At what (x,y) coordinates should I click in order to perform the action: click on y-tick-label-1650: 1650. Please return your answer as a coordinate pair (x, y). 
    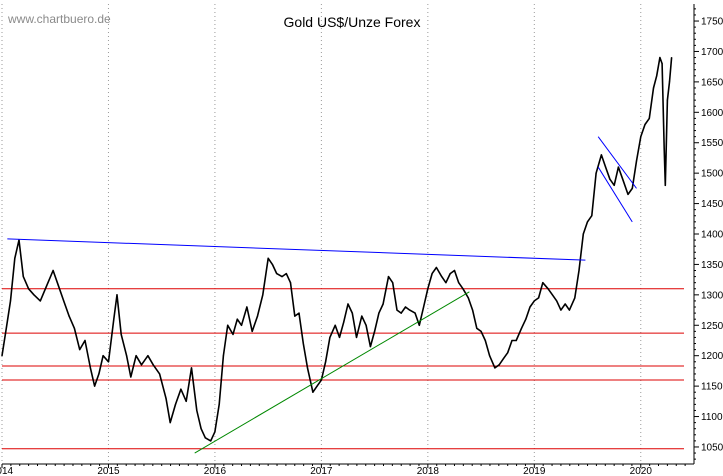
    Looking at the image, I should click on (712, 82).